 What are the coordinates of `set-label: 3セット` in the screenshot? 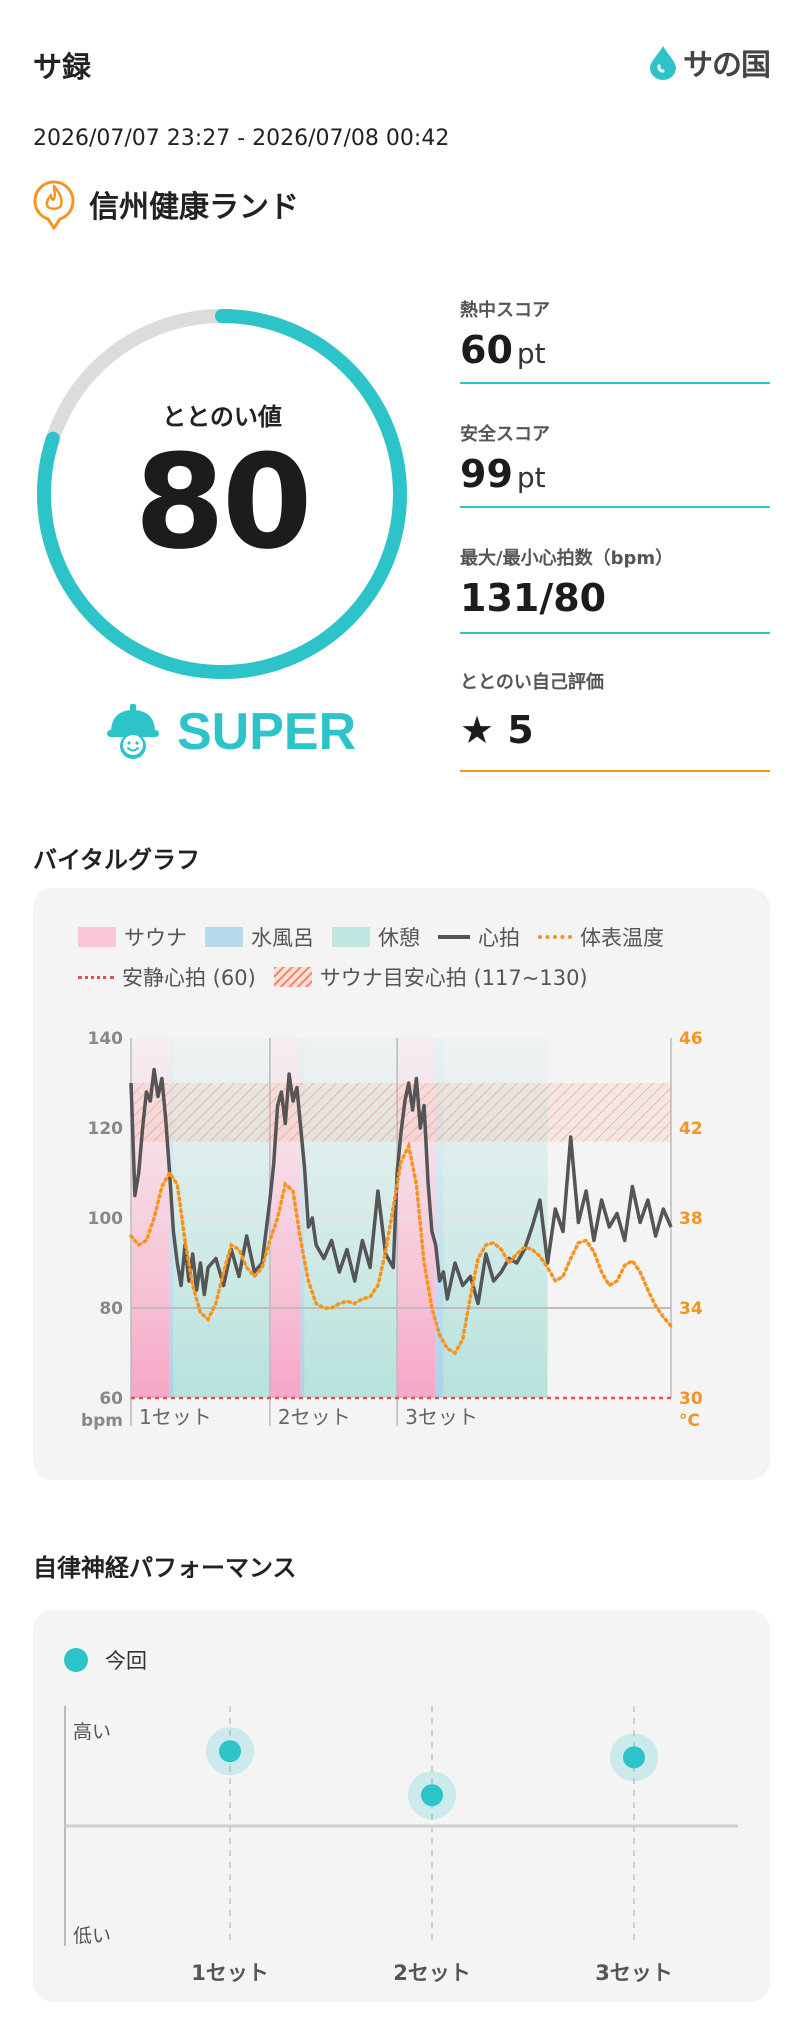 It's located at (441, 1417).